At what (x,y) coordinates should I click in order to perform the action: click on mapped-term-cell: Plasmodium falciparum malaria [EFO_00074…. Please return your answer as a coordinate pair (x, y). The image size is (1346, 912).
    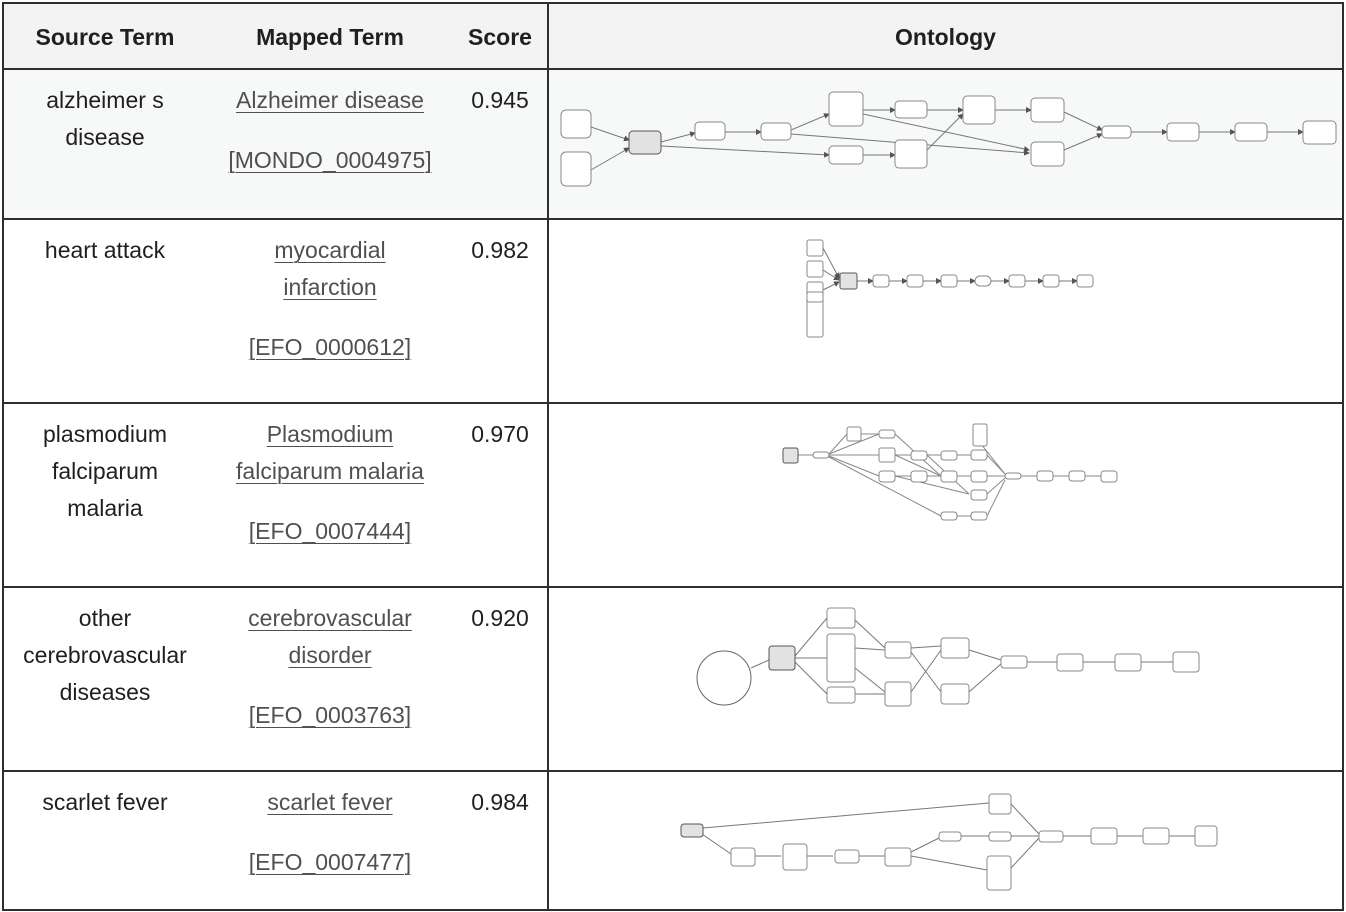
    Looking at the image, I should click on (330, 477).